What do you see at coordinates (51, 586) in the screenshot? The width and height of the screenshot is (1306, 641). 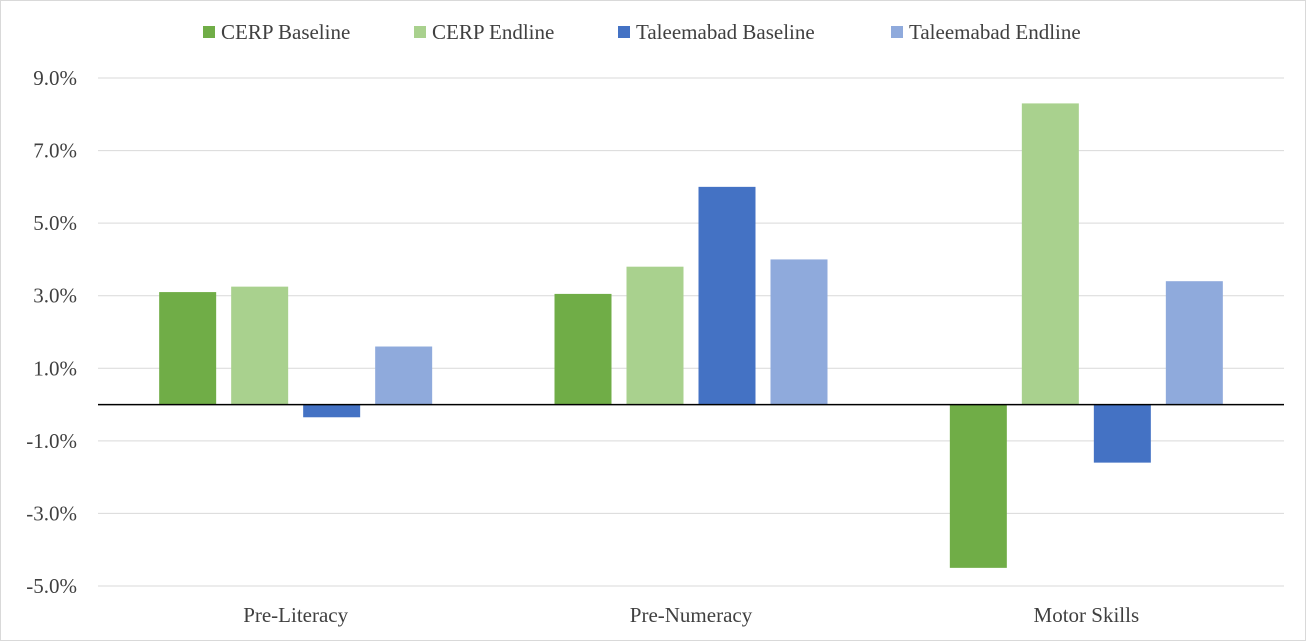 I see `y-tick-label: -5.0%` at bounding box center [51, 586].